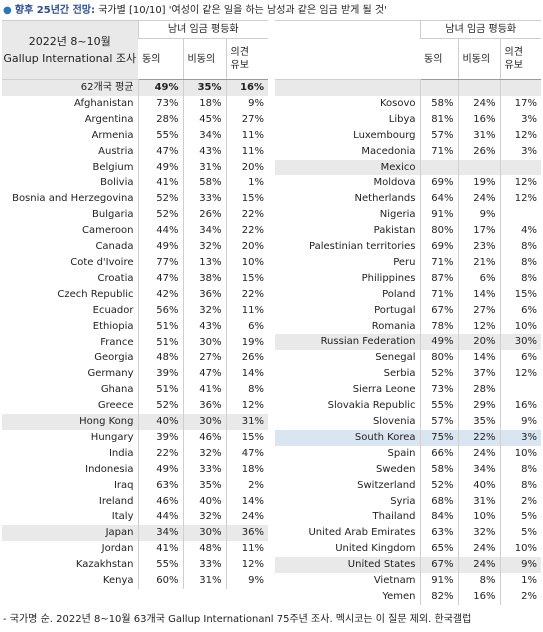 This screenshot has height=632, width=543. Describe the element at coordinates (204, 565) in the screenshot. I see `cell-value: 33%` at that location.